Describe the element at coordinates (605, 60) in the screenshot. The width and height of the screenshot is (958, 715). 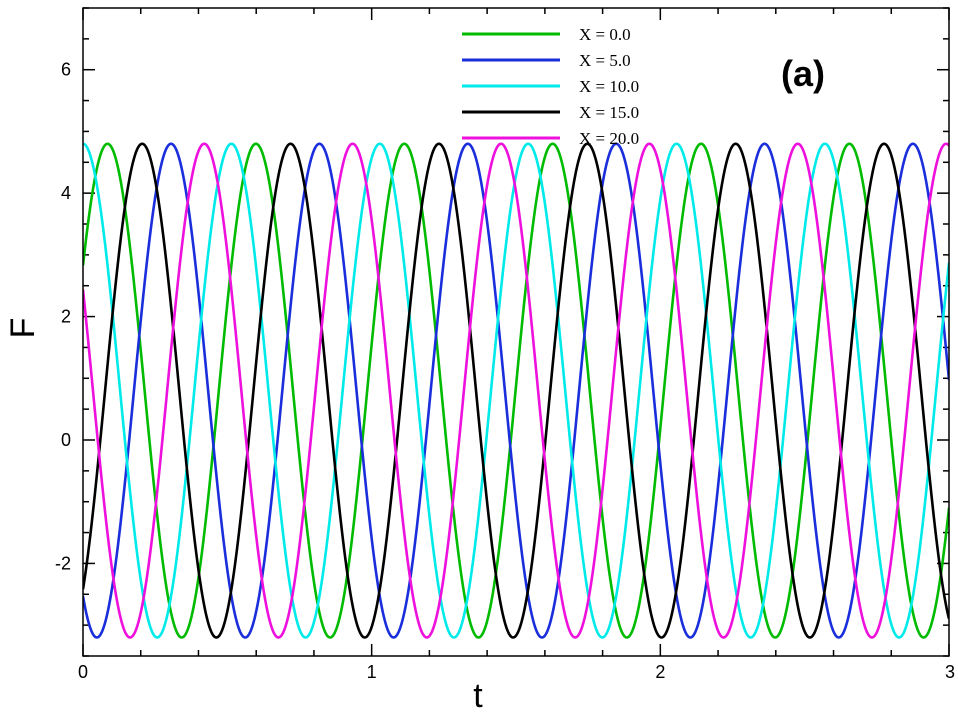
I see `legend-label-2: X = 5.0` at that location.